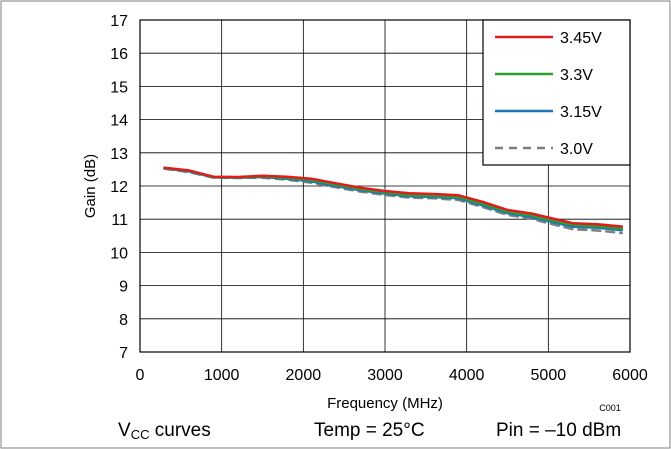  Describe the element at coordinates (581, 112) in the screenshot. I see `legend-label: 3.15V` at that location.